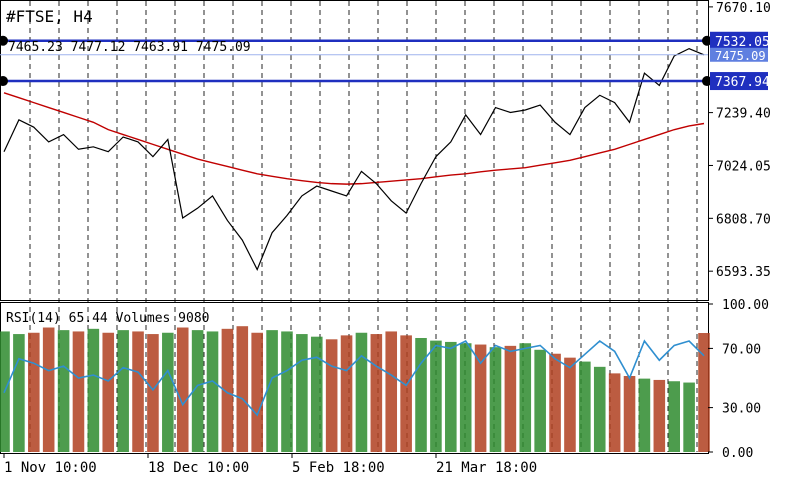  What do you see at coordinates (743, 219) in the screenshot?
I see `main-axis-tick-label: 6808.70` at bounding box center [743, 219].